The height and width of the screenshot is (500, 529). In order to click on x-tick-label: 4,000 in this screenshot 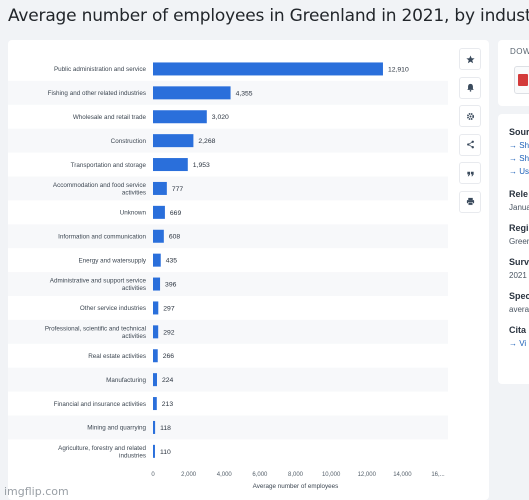, I will do `click(225, 475)`.